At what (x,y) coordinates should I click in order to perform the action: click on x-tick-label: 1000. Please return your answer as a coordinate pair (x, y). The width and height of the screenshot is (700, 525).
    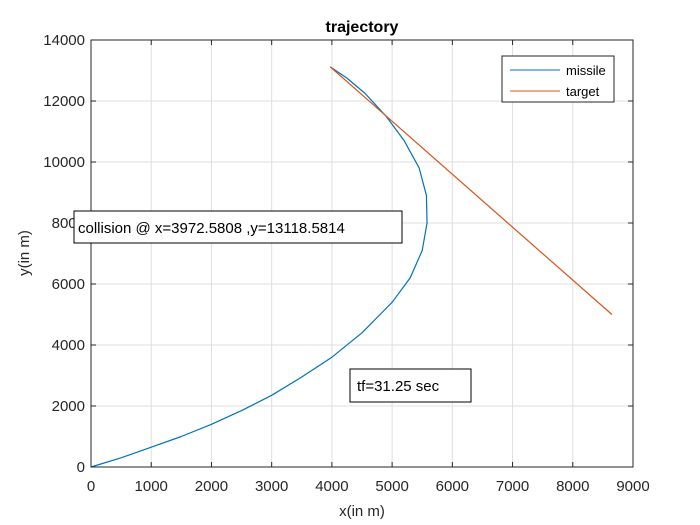
    Looking at the image, I should click on (151, 486).